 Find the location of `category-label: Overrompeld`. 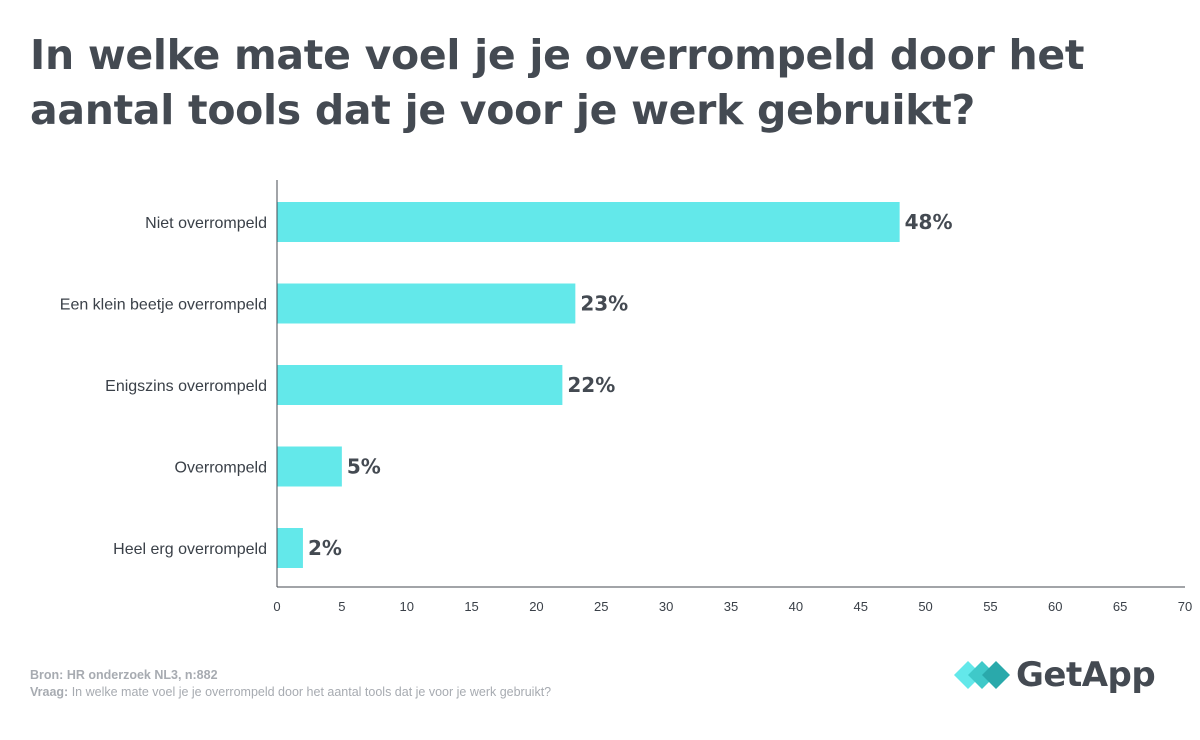

category-label: Overrompeld is located at coordinates (221, 468).